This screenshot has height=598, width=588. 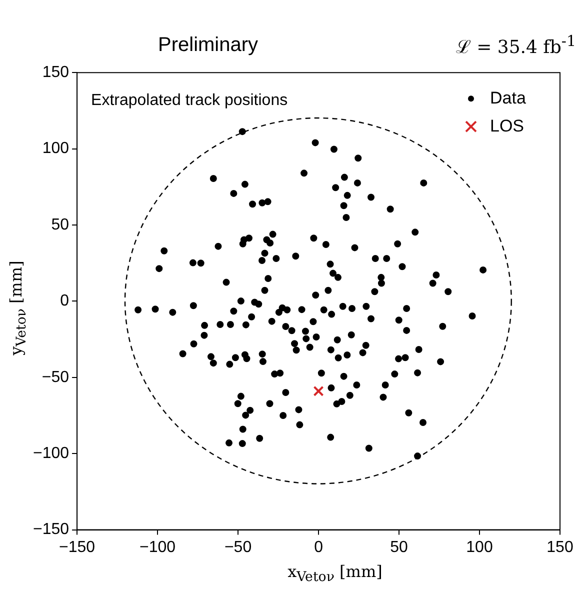 What do you see at coordinates (56, 377) in the screenshot?
I see `y-tick-label: −50` at bounding box center [56, 377].